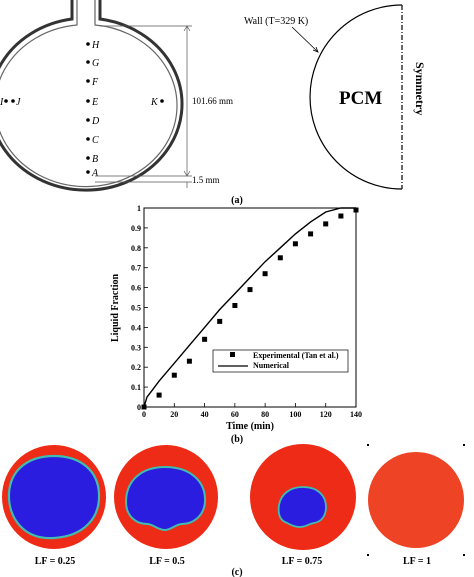  I want to click on domain-wall-arc, so click(356, 97).